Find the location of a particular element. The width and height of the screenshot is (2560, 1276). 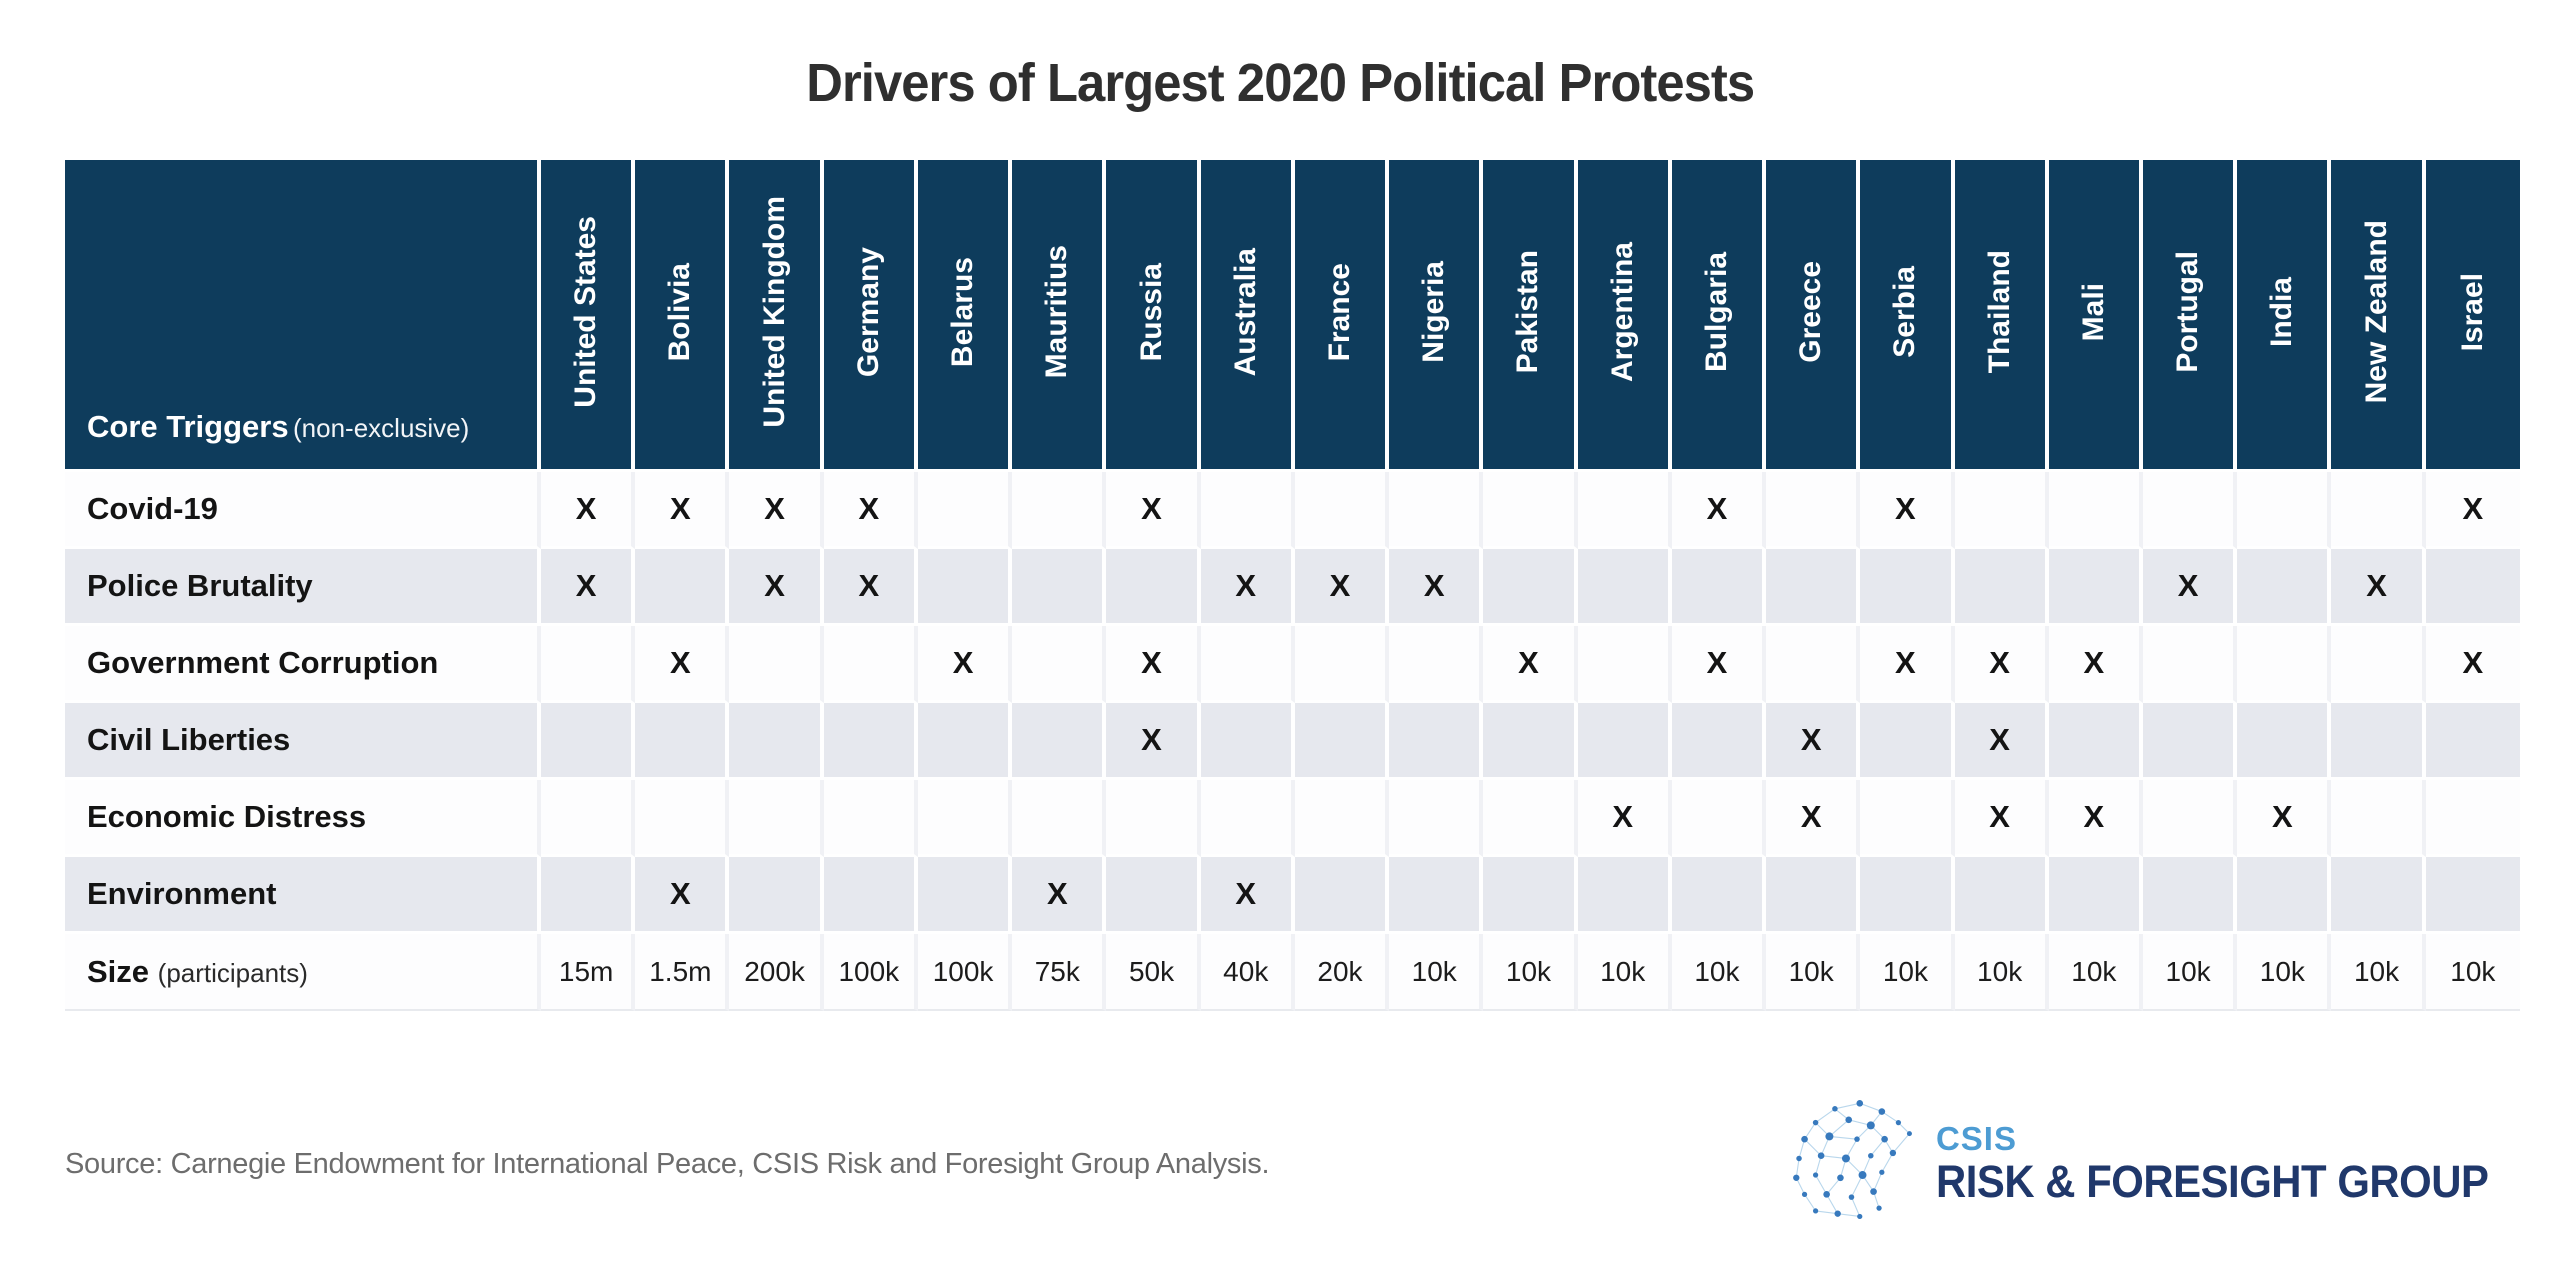

mark-cell-economic-distress-serbia is located at coordinates (1907, 818).